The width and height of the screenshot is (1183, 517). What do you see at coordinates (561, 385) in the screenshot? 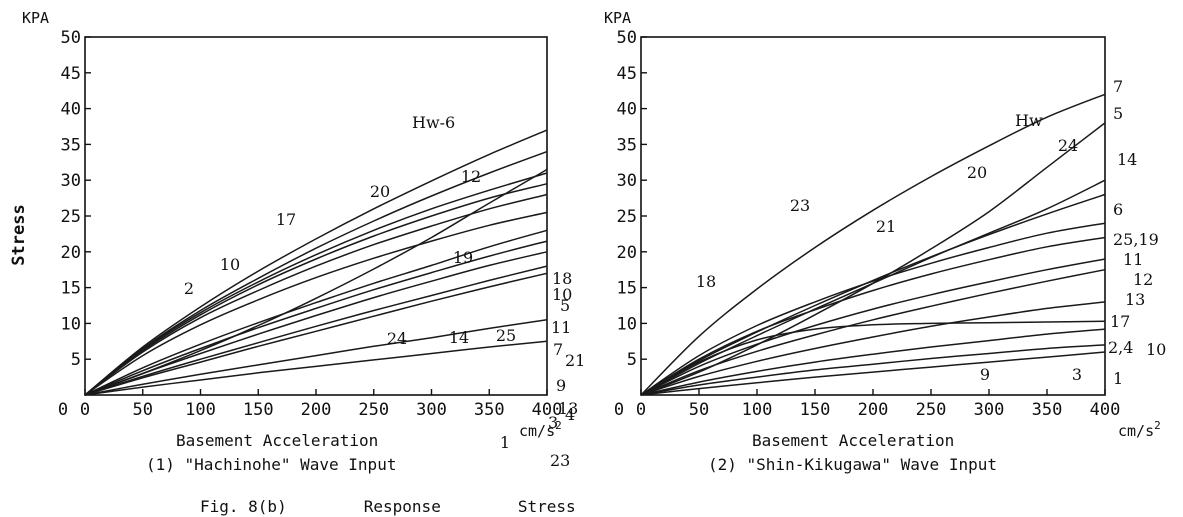
I see `curve-end-label: 9` at bounding box center [561, 385].